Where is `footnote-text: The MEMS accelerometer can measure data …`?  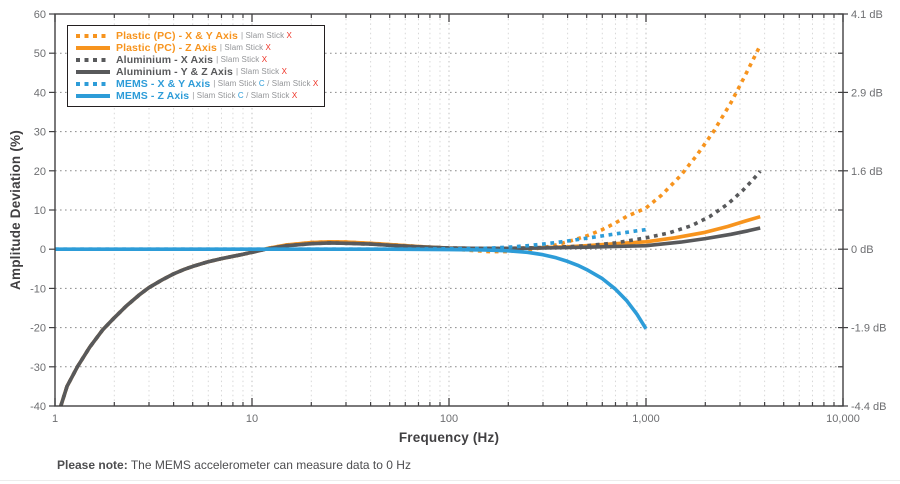 footnote-text: The MEMS accelerometer can measure data … is located at coordinates (269, 465).